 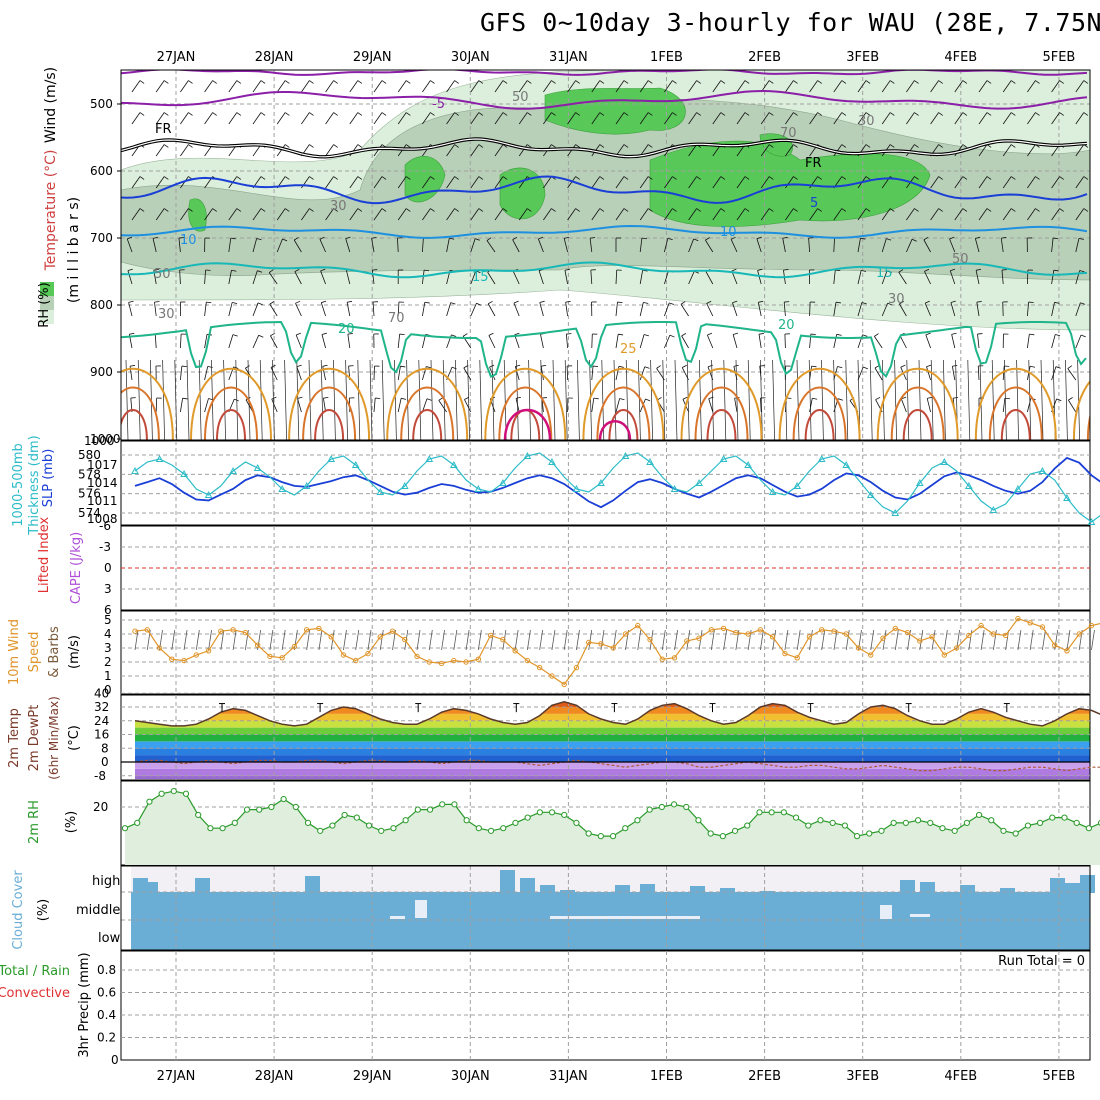 What do you see at coordinates (960, 1076) in the screenshot?
I see `date-label-bottom: 4FEB` at bounding box center [960, 1076].